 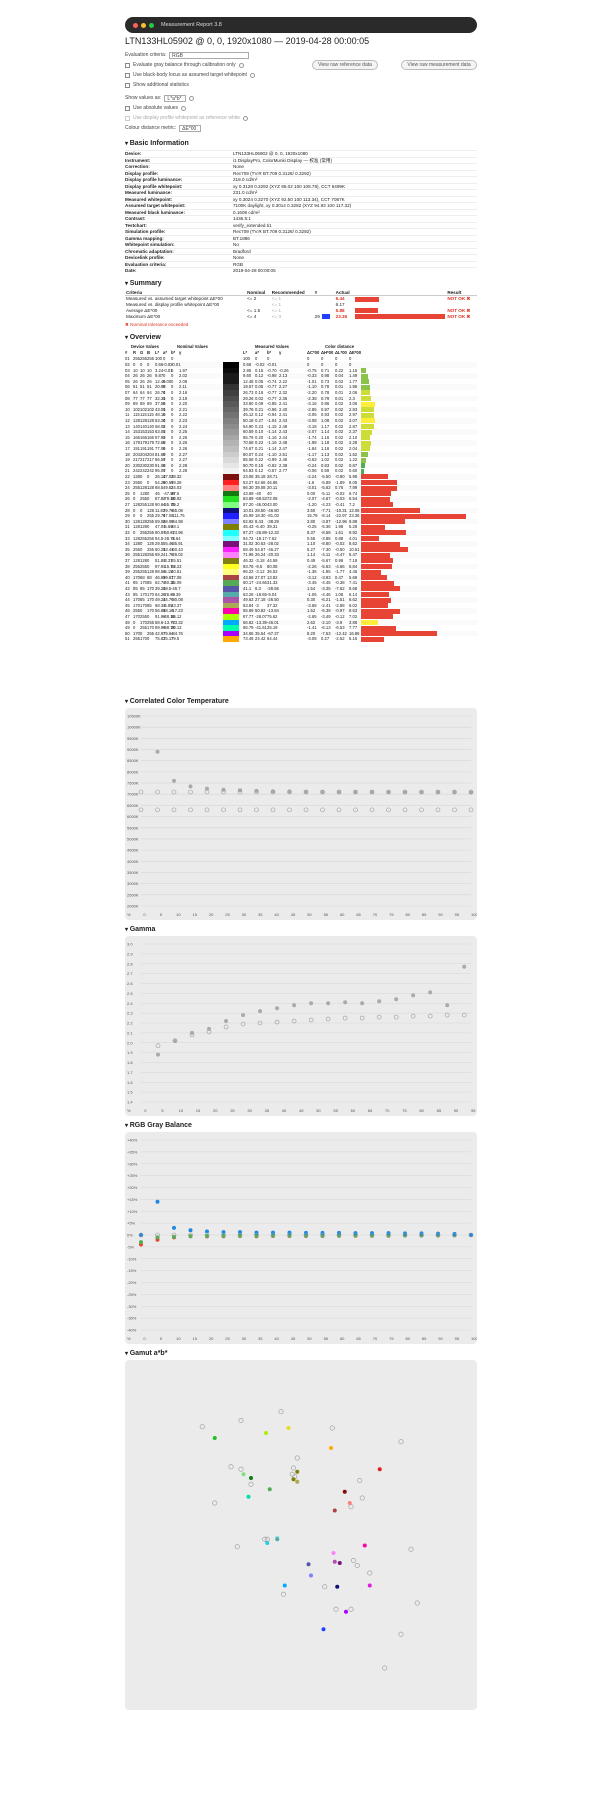 I want to click on info-value: RGB, so click(x=355, y=264).